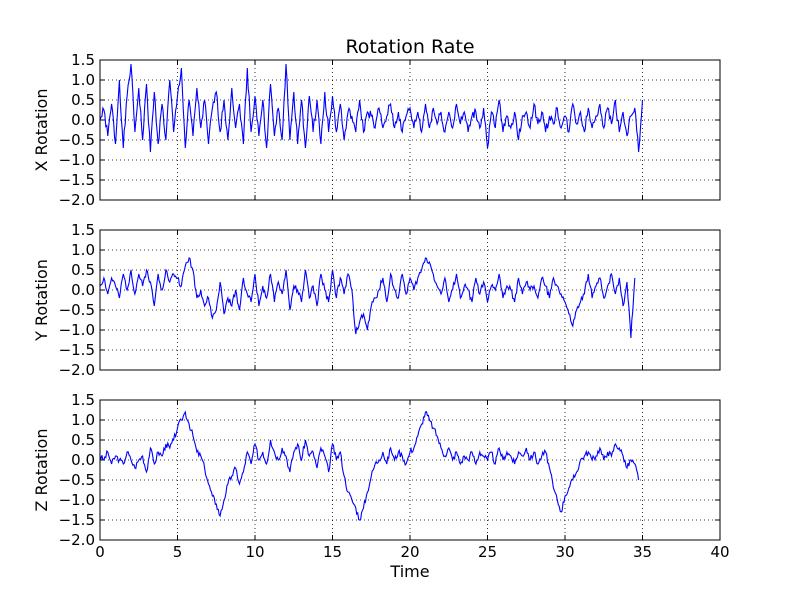 Image resolution: width=800 pixels, height=604 pixels. I want to click on x-tick-label: 30, so click(564, 552).